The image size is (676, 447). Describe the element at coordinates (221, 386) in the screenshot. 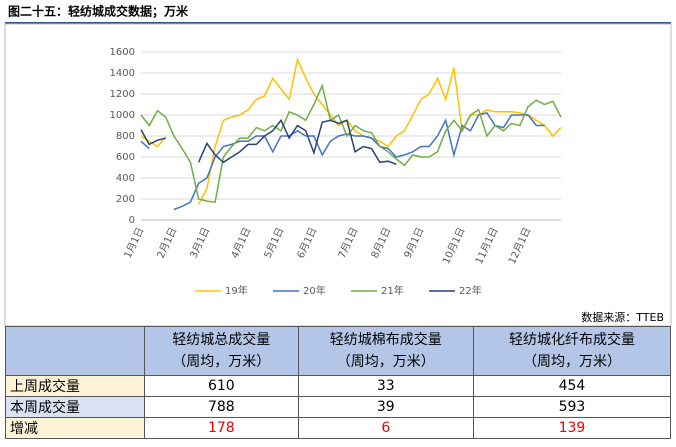

I see `table-cell: 610` at that location.